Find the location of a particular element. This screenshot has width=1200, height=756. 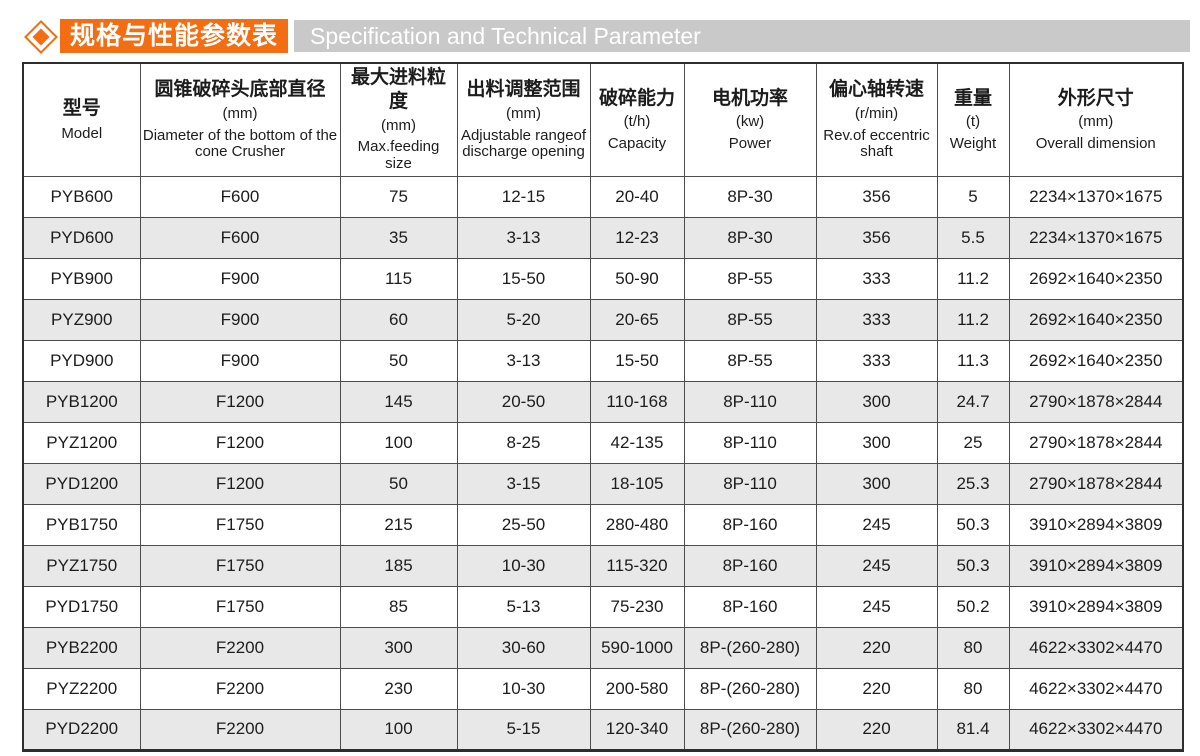

value-cell: 100 is located at coordinates (398, 729).